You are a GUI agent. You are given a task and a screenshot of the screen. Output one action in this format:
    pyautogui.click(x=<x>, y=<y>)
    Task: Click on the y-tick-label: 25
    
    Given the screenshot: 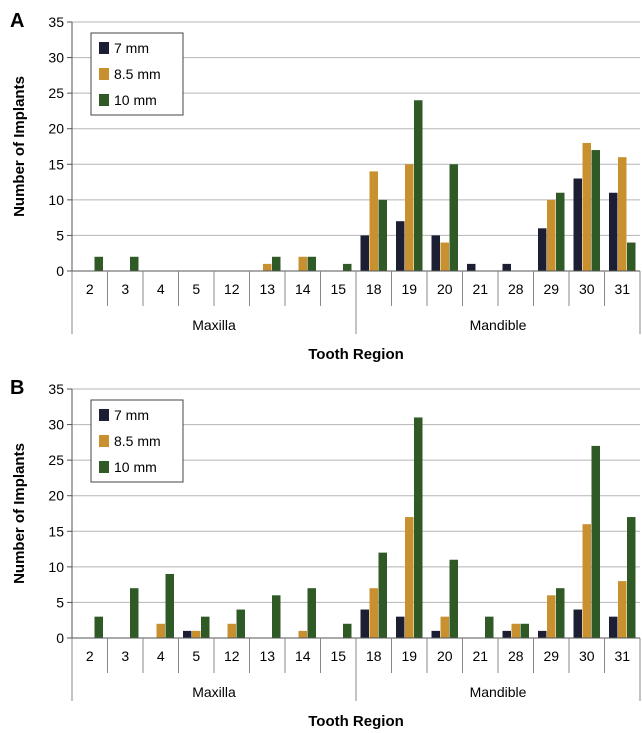 What is the action you would take?
    pyautogui.click(x=56, y=460)
    